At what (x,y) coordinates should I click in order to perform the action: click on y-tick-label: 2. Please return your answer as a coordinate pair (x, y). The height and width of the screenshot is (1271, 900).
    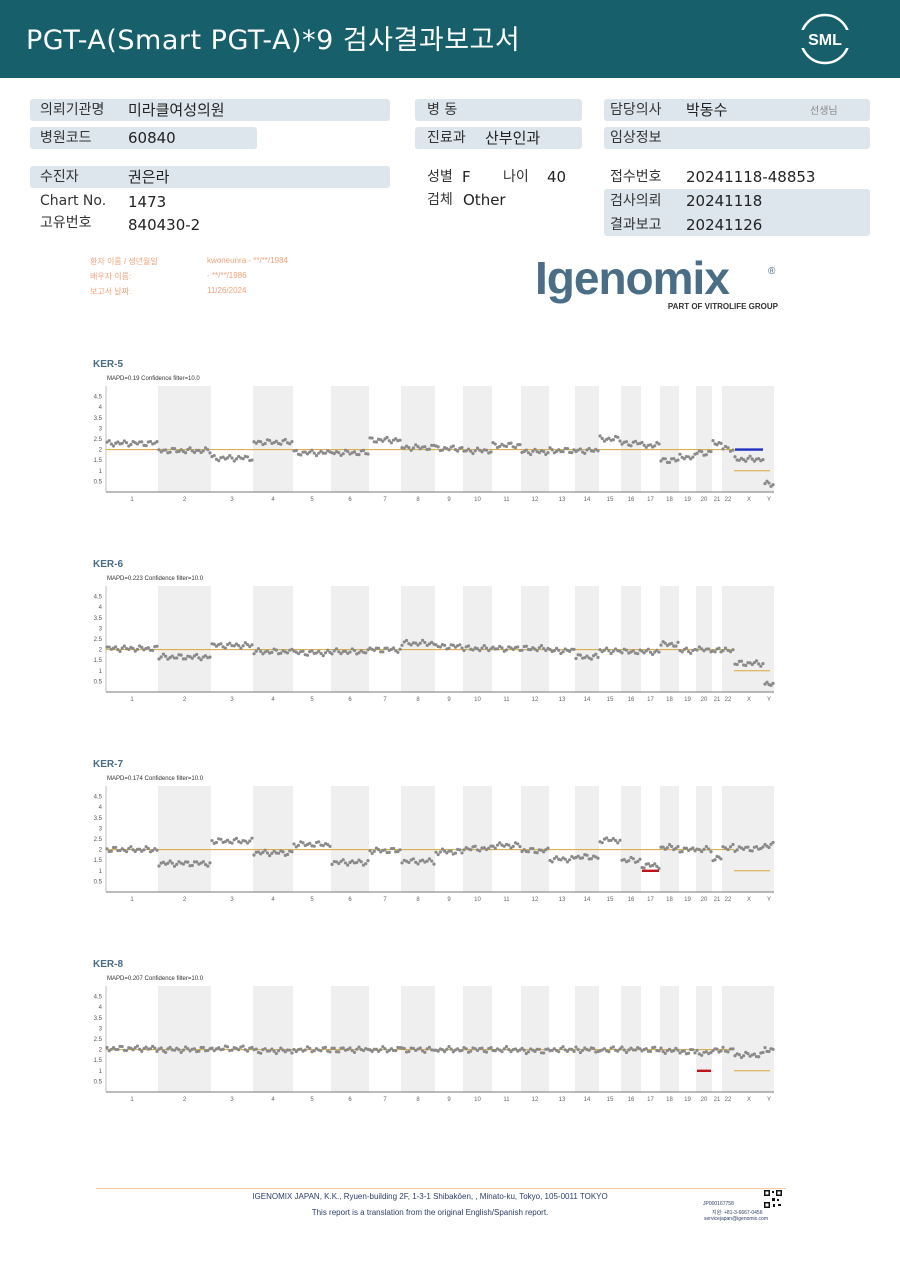
    Looking at the image, I should click on (101, 1051).